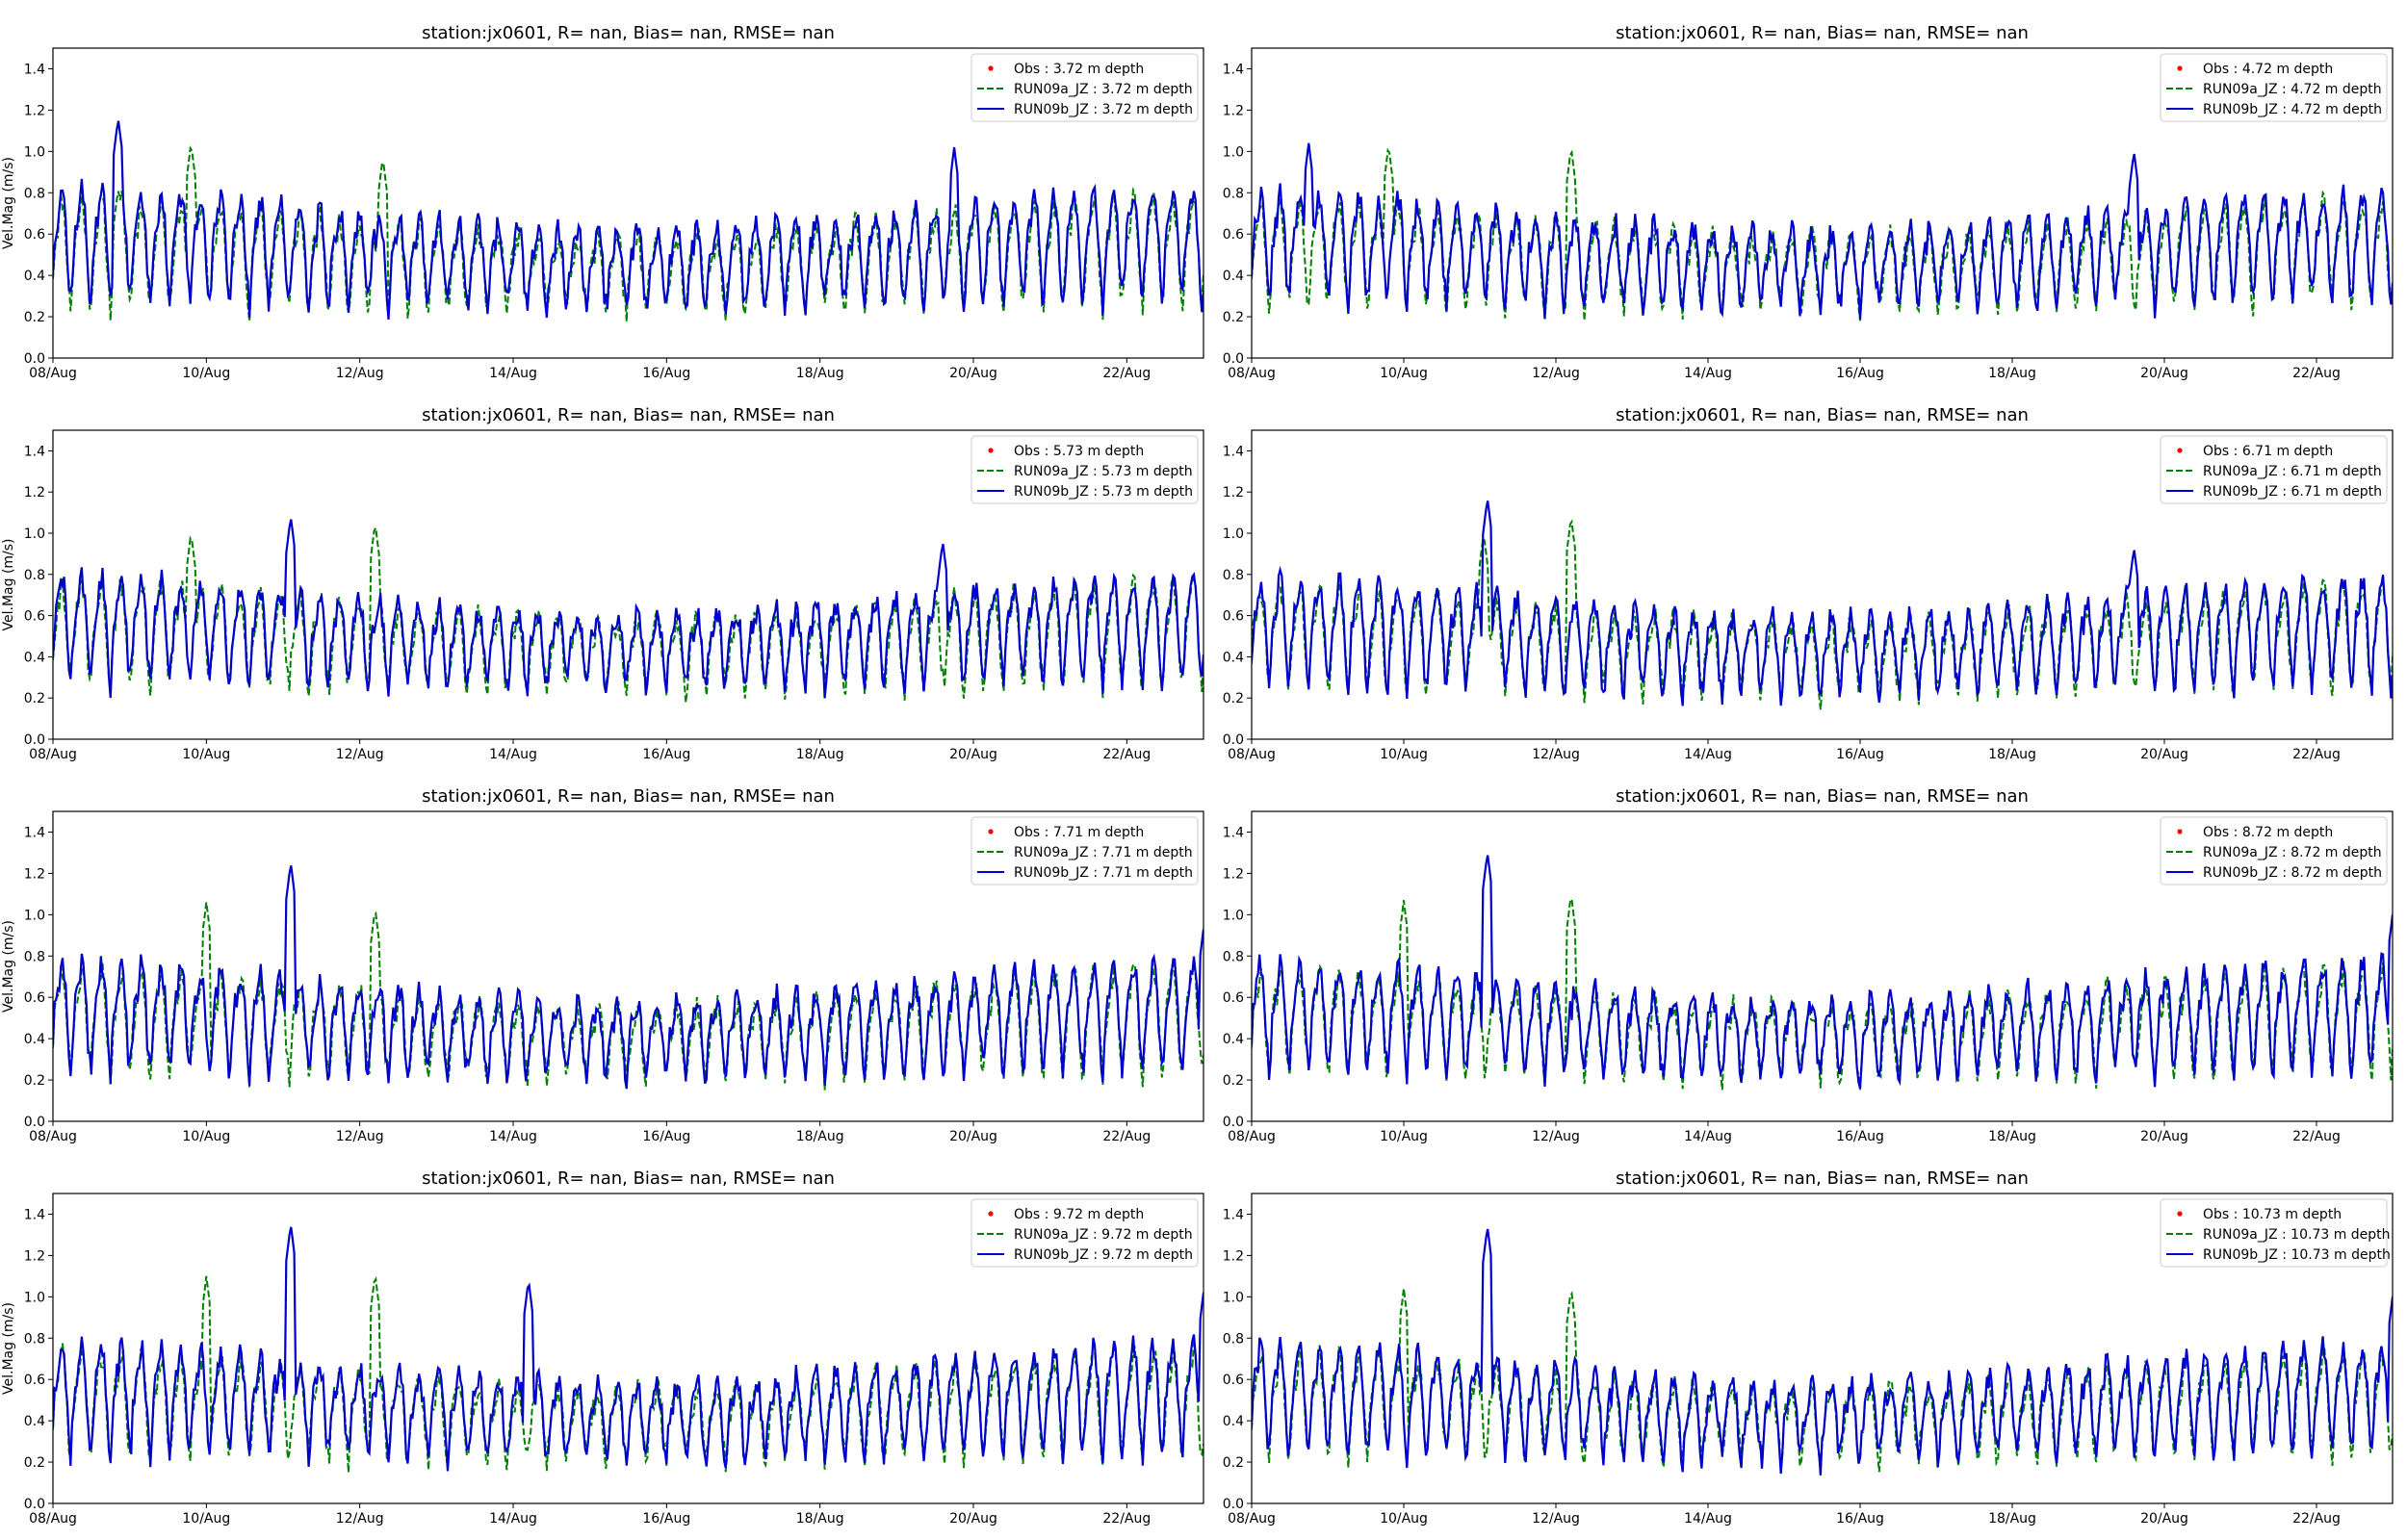 The width and height of the screenshot is (2407, 1540). What do you see at coordinates (2297, 1235) in the screenshot?
I see `legend-entry: RUN09a_JZ : 10.73 m depth` at bounding box center [2297, 1235].